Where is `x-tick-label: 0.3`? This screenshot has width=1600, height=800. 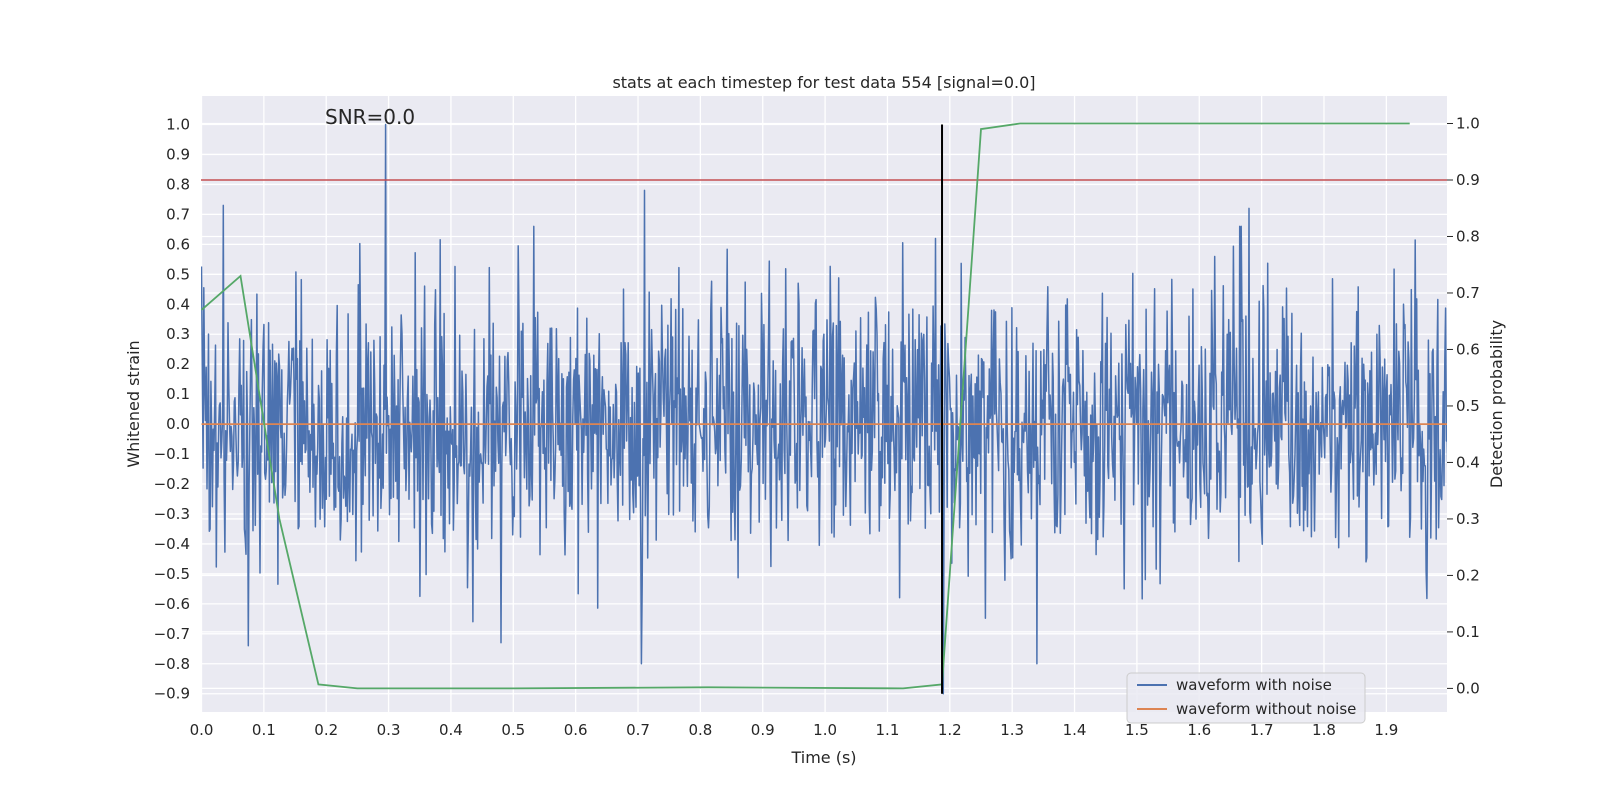 x-tick-label: 0.3 is located at coordinates (389, 730).